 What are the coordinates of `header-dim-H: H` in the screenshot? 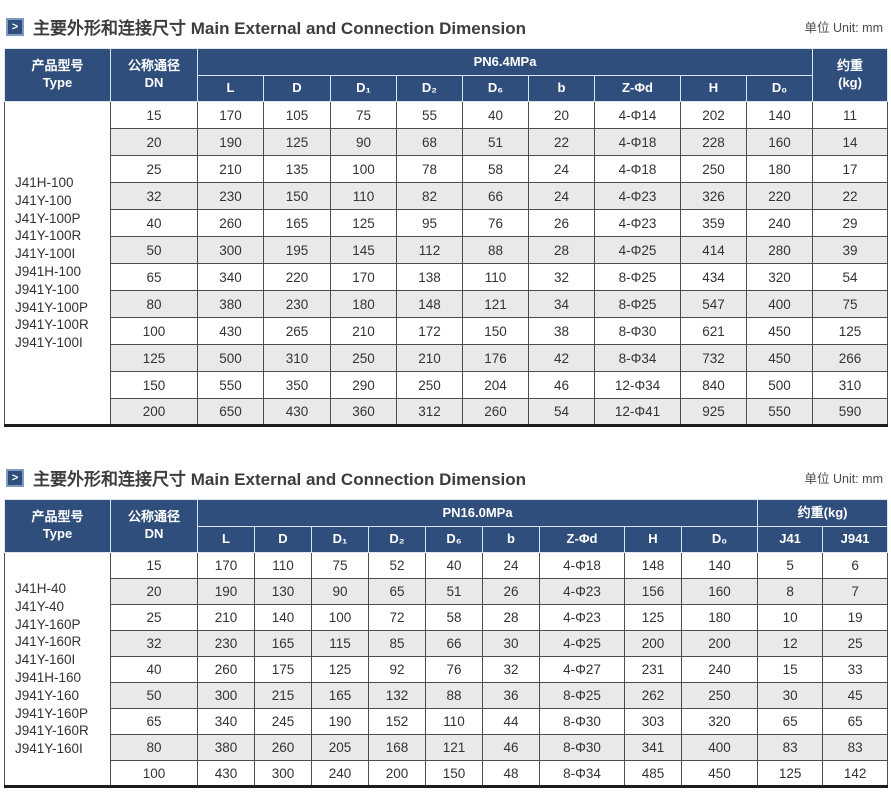 It's located at (713, 88).